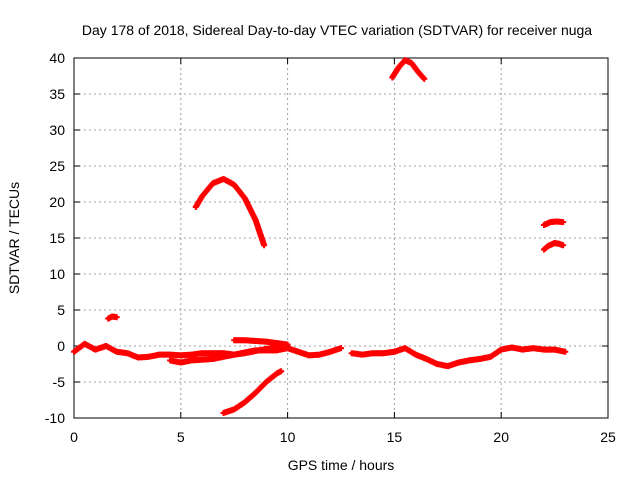  Describe the element at coordinates (14, 238) in the screenshot. I see `y-axis-label: SDTVAR / TECUs` at that location.